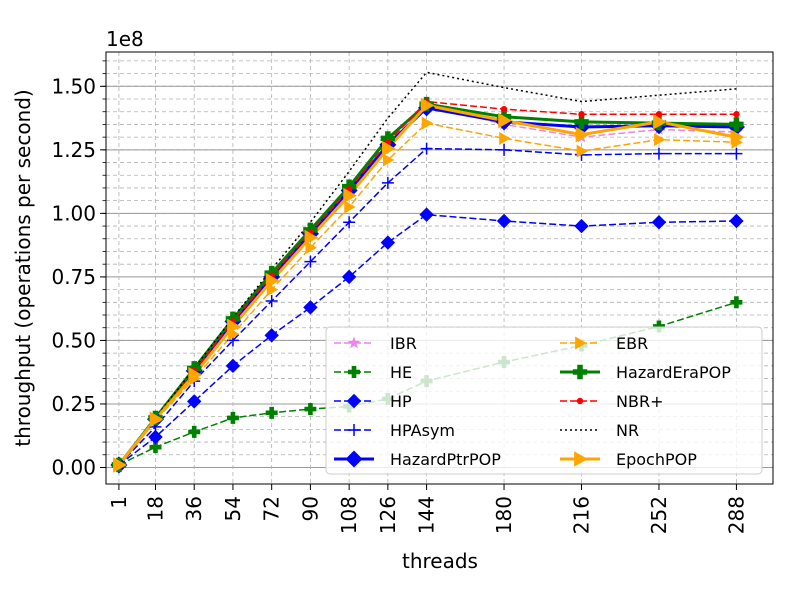 This screenshot has height=600, width=800. I want to click on legend-marker-ibr, so click(354, 342).